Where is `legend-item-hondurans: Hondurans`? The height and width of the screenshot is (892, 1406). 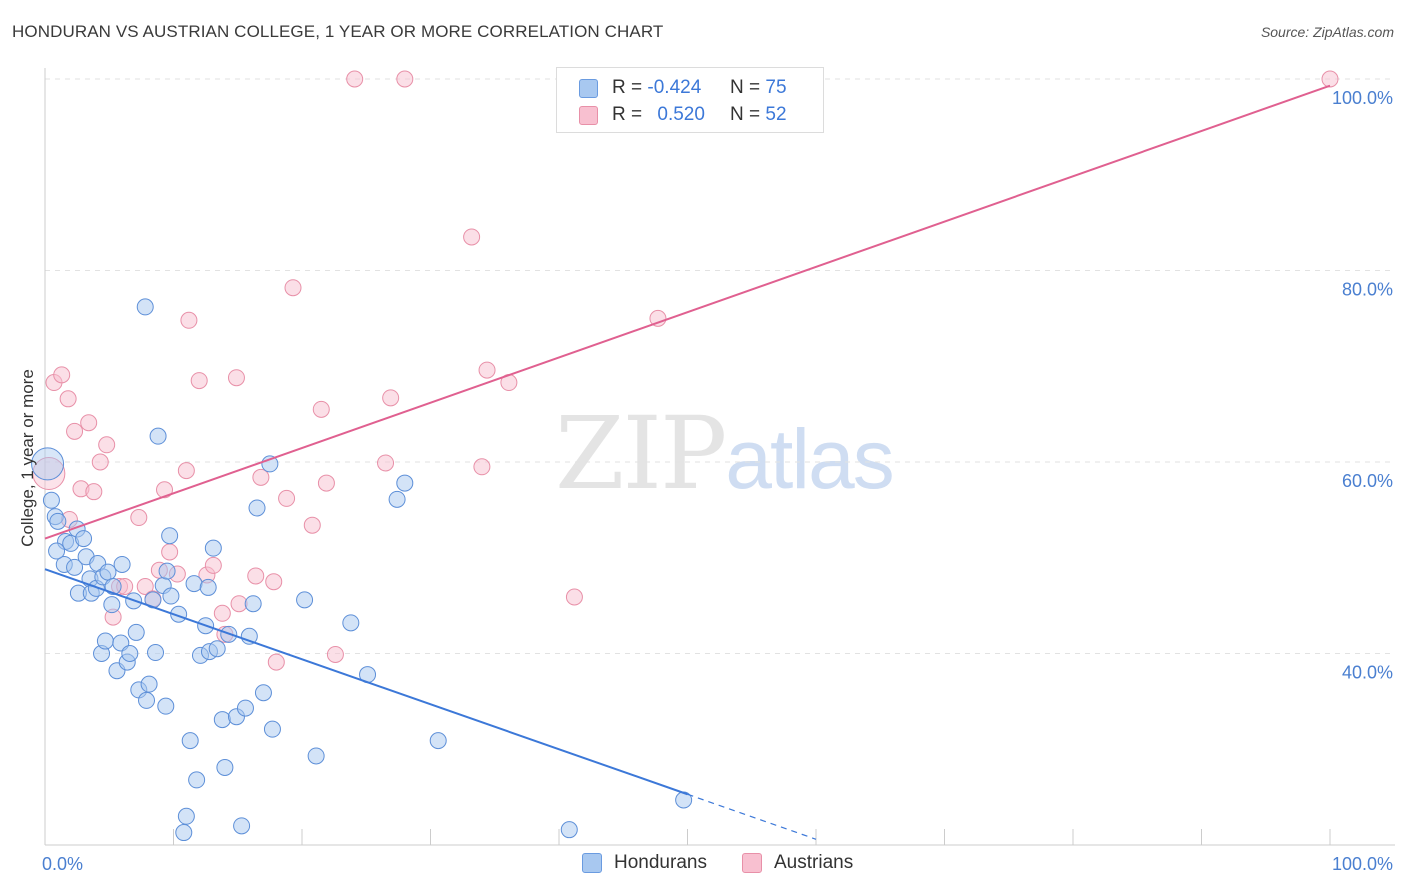 legend-item-hondurans: Hondurans is located at coordinates (644, 863).